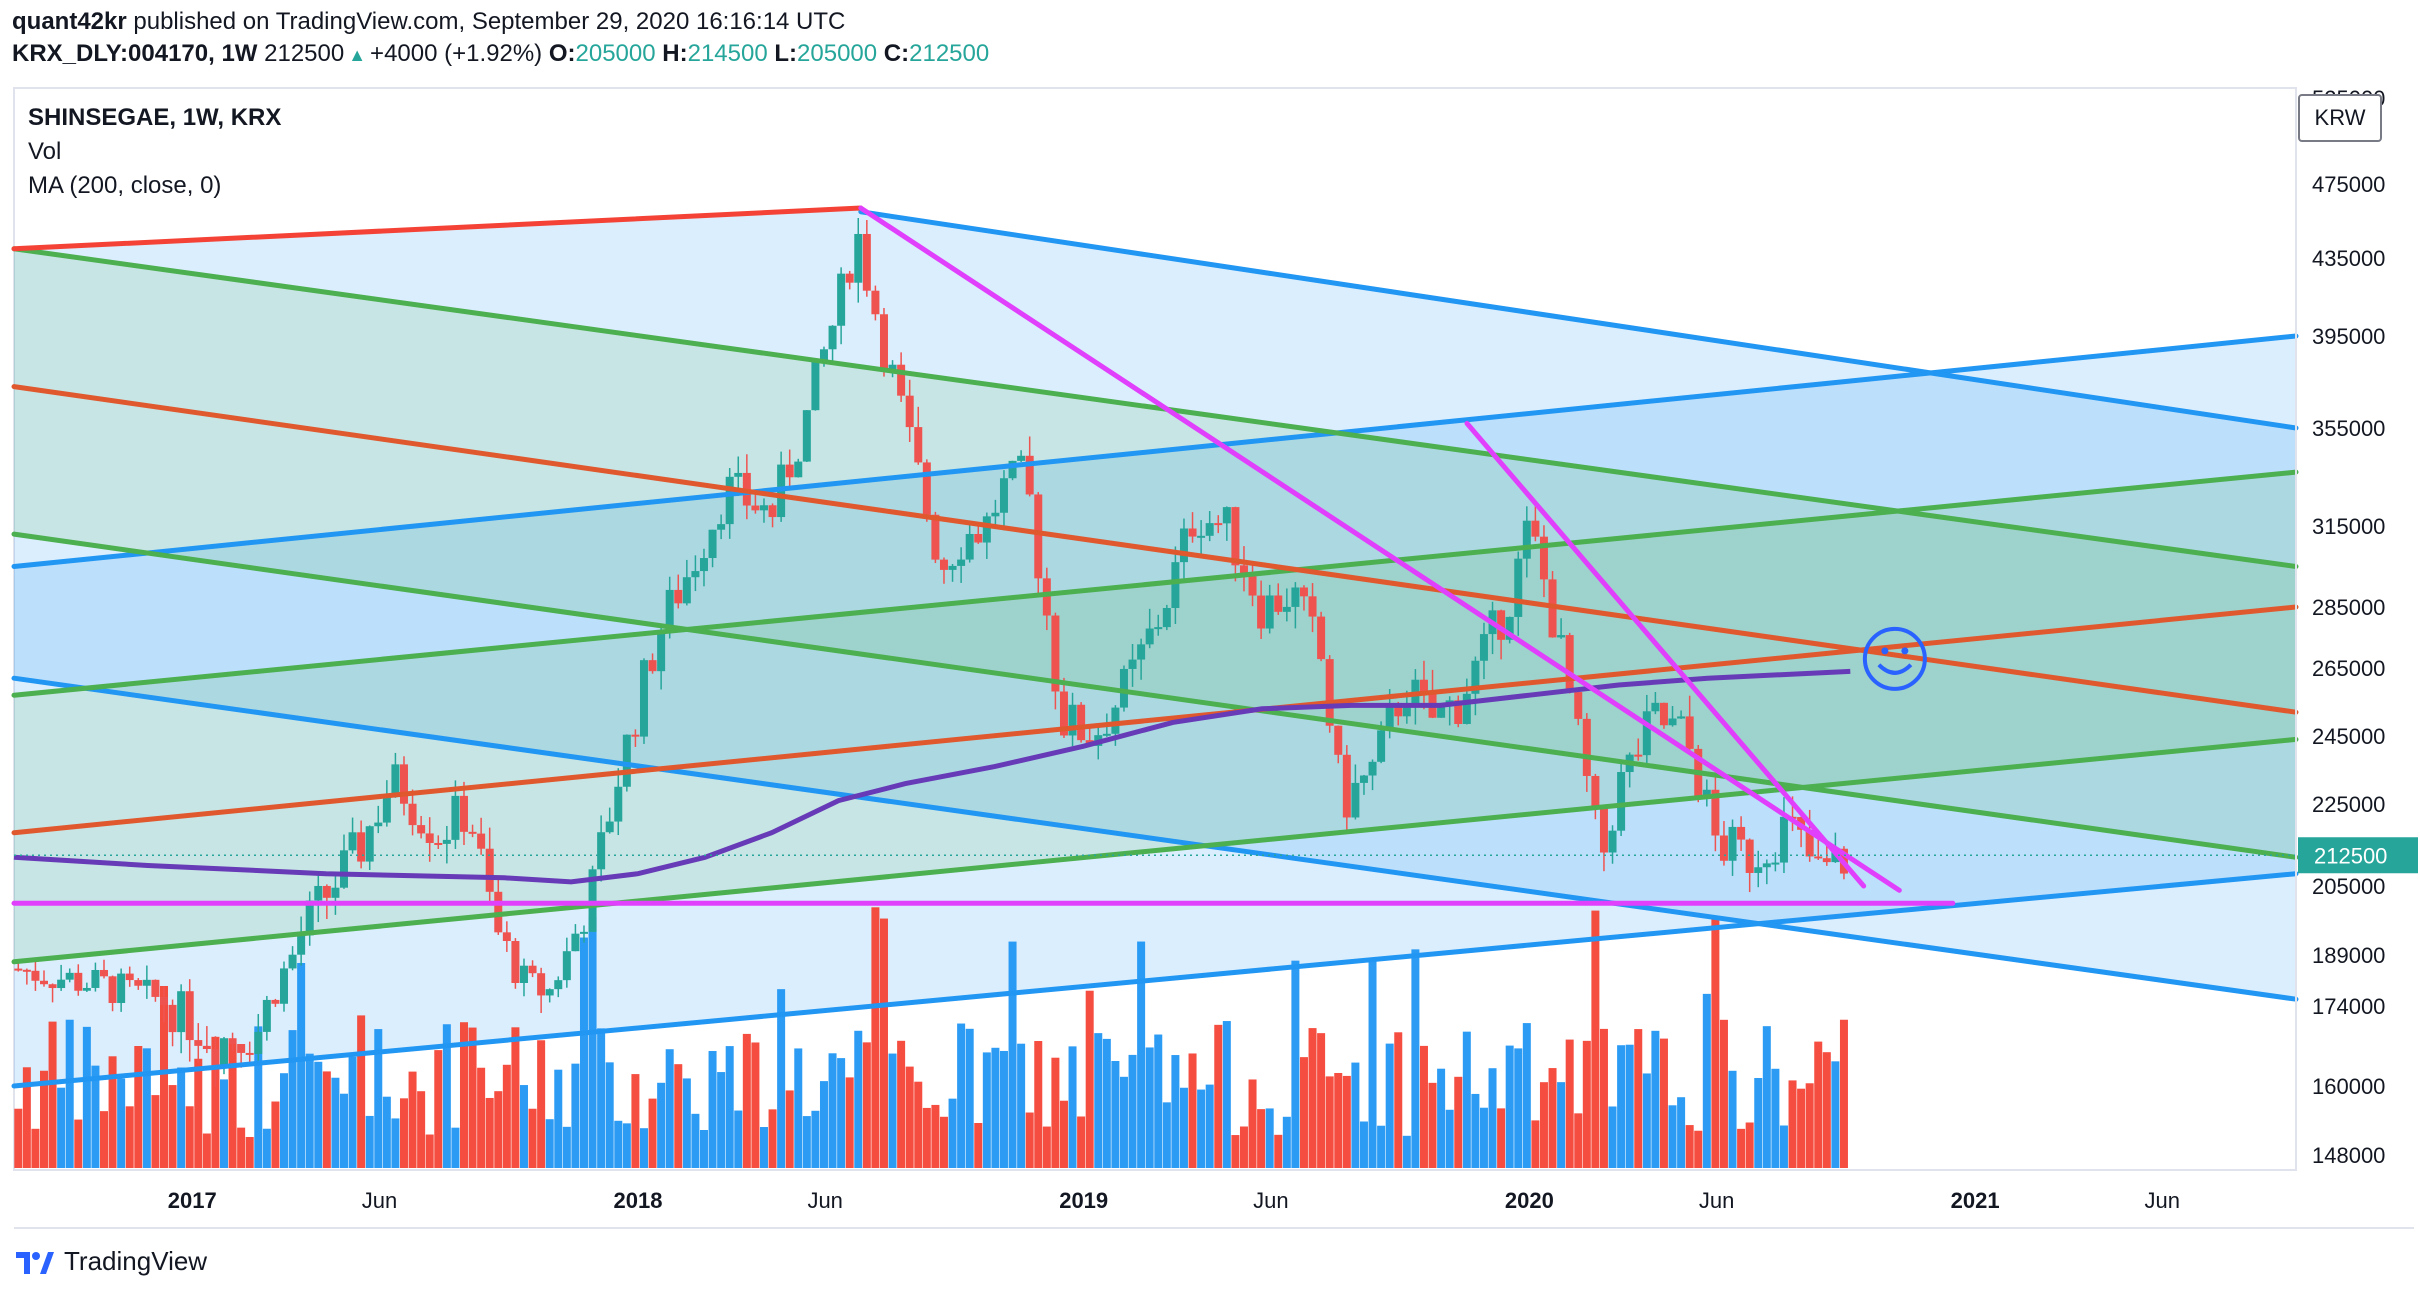 Image resolution: width=2420 pixels, height=1300 pixels. Describe the element at coordinates (2340, 118) in the screenshot. I see `currency-badge: KRW` at that location.